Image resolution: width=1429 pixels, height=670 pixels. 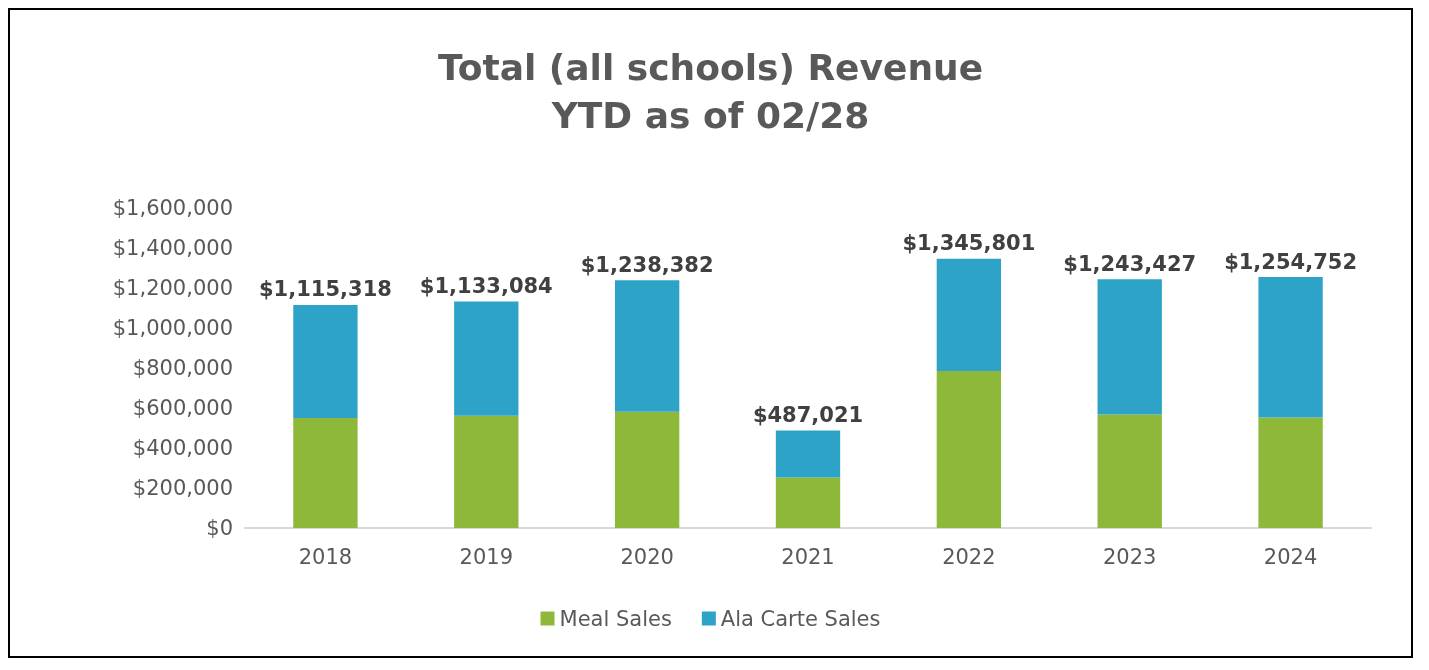 What do you see at coordinates (172, 208) in the screenshot?
I see `y-tick-label: $1,600,000` at bounding box center [172, 208].